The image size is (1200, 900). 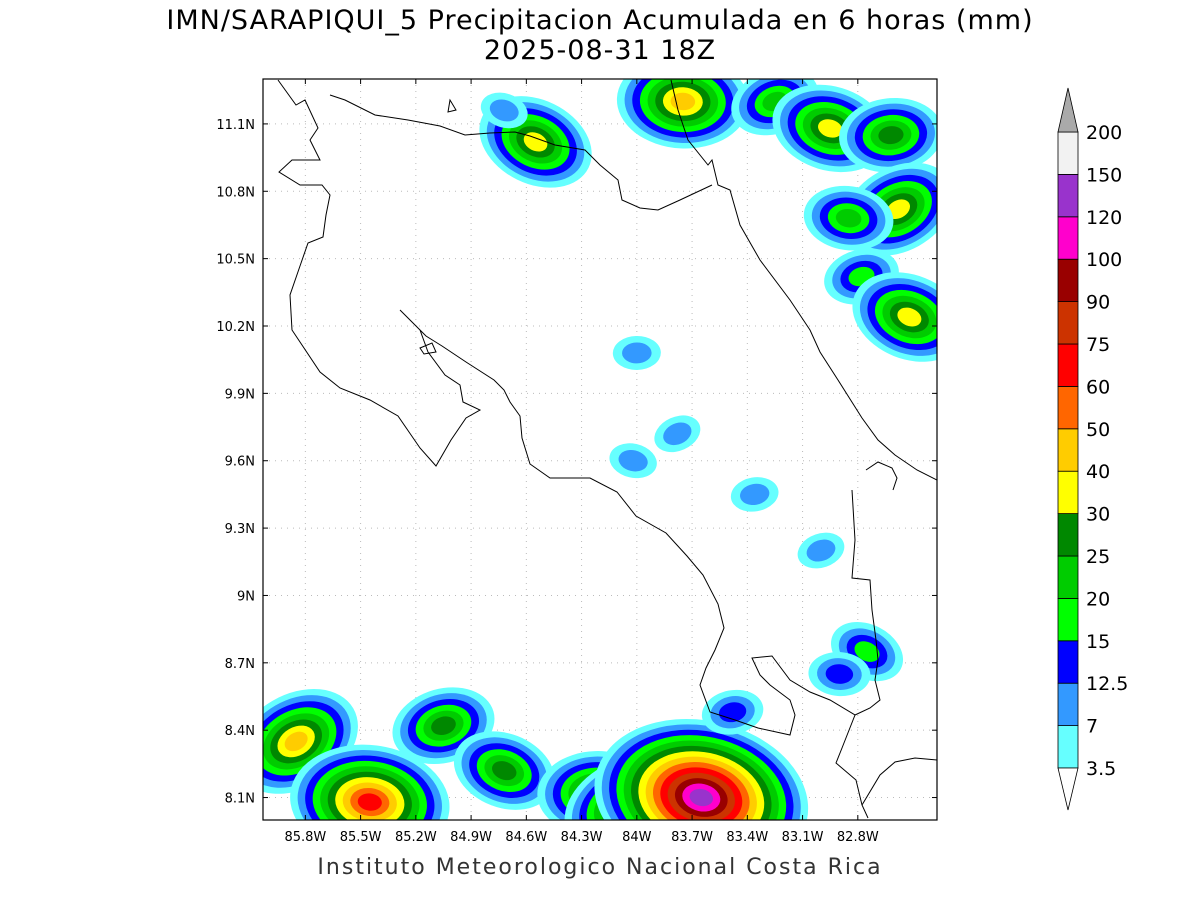 What do you see at coordinates (1104, 175) in the screenshot?
I see `colorbar-label: 150` at bounding box center [1104, 175].